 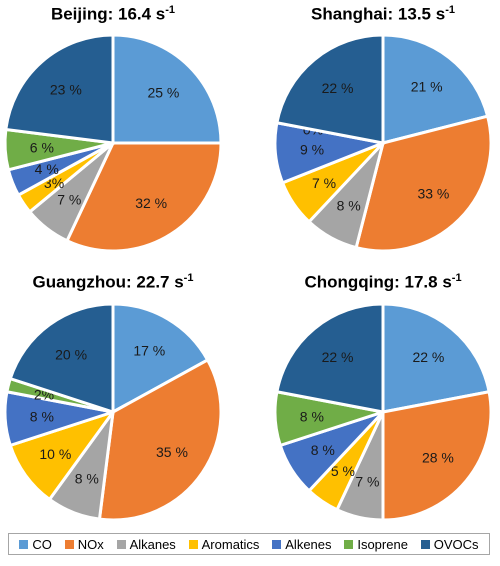 I want to click on pie-title-text: Shanghai: 13.5 s, so click(x=378, y=14).